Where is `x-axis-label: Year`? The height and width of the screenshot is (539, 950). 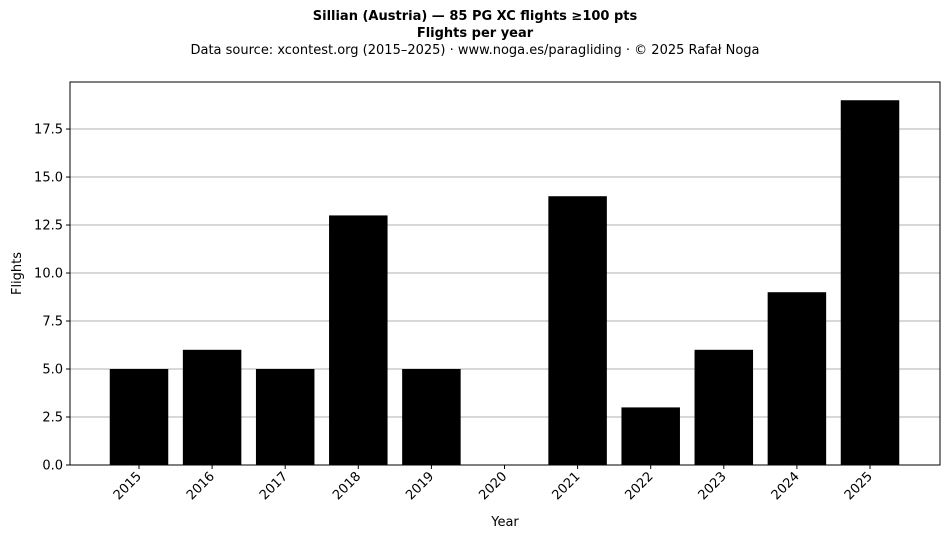 x-axis-label: Year is located at coordinates (504, 522).